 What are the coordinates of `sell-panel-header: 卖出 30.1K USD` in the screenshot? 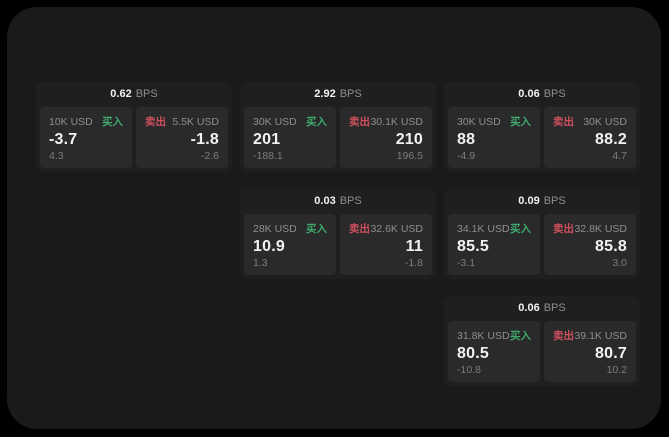 It's located at (386, 121).